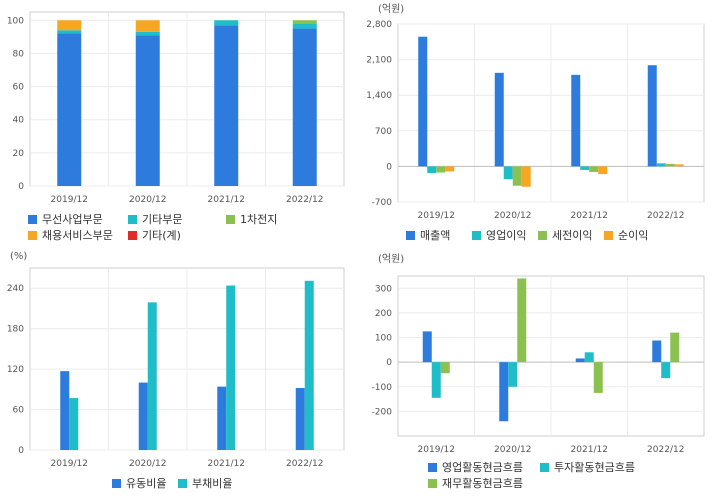 This screenshot has height=496, width=720. Describe the element at coordinates (154, 235) in the screenshot. I see `legend-item-other-total: 기타(계)` at that location.